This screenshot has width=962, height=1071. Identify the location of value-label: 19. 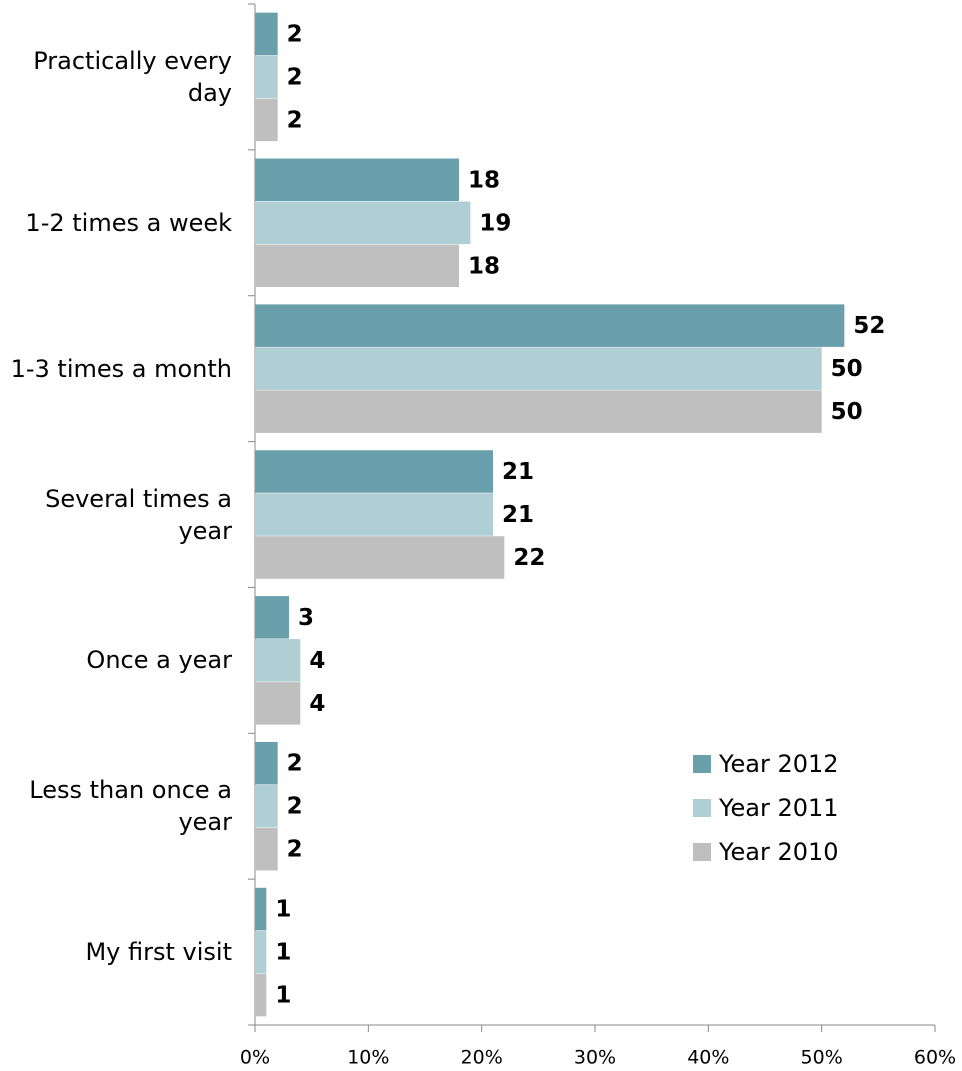
(495, 223).